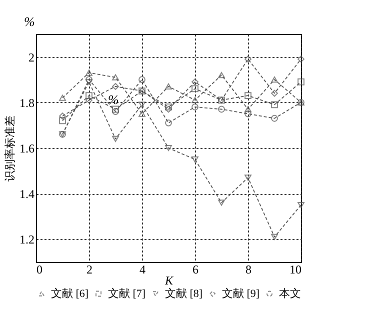  Describe the element at coordinates (70, 293) in the screenshot. I see `legend-label: 文献 [6]` at that location.